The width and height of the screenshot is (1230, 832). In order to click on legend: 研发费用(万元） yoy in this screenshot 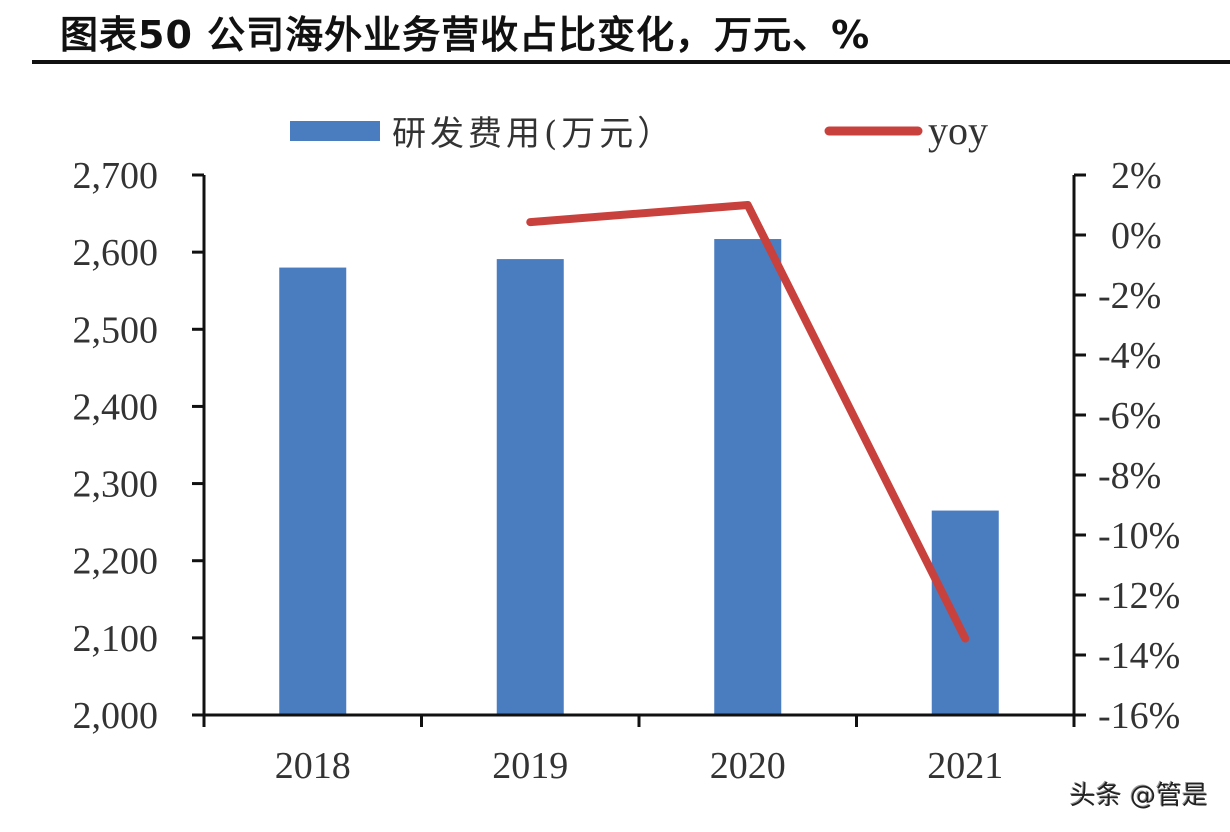, I will do `click(639, 131)`.